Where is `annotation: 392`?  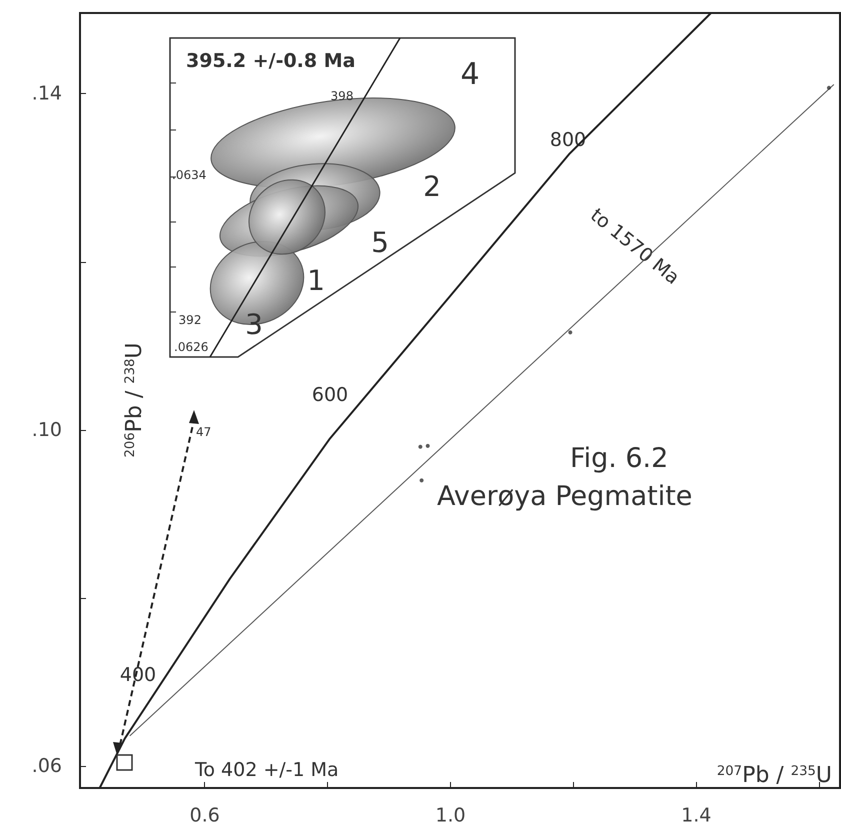 annotation: 392 is located at coordinates (190, 320).